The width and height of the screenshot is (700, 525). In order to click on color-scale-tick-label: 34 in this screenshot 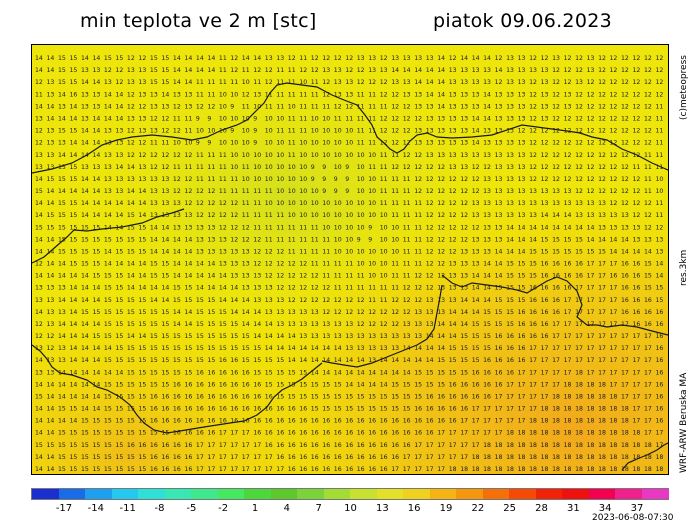, I will do `click(605, 508)`.